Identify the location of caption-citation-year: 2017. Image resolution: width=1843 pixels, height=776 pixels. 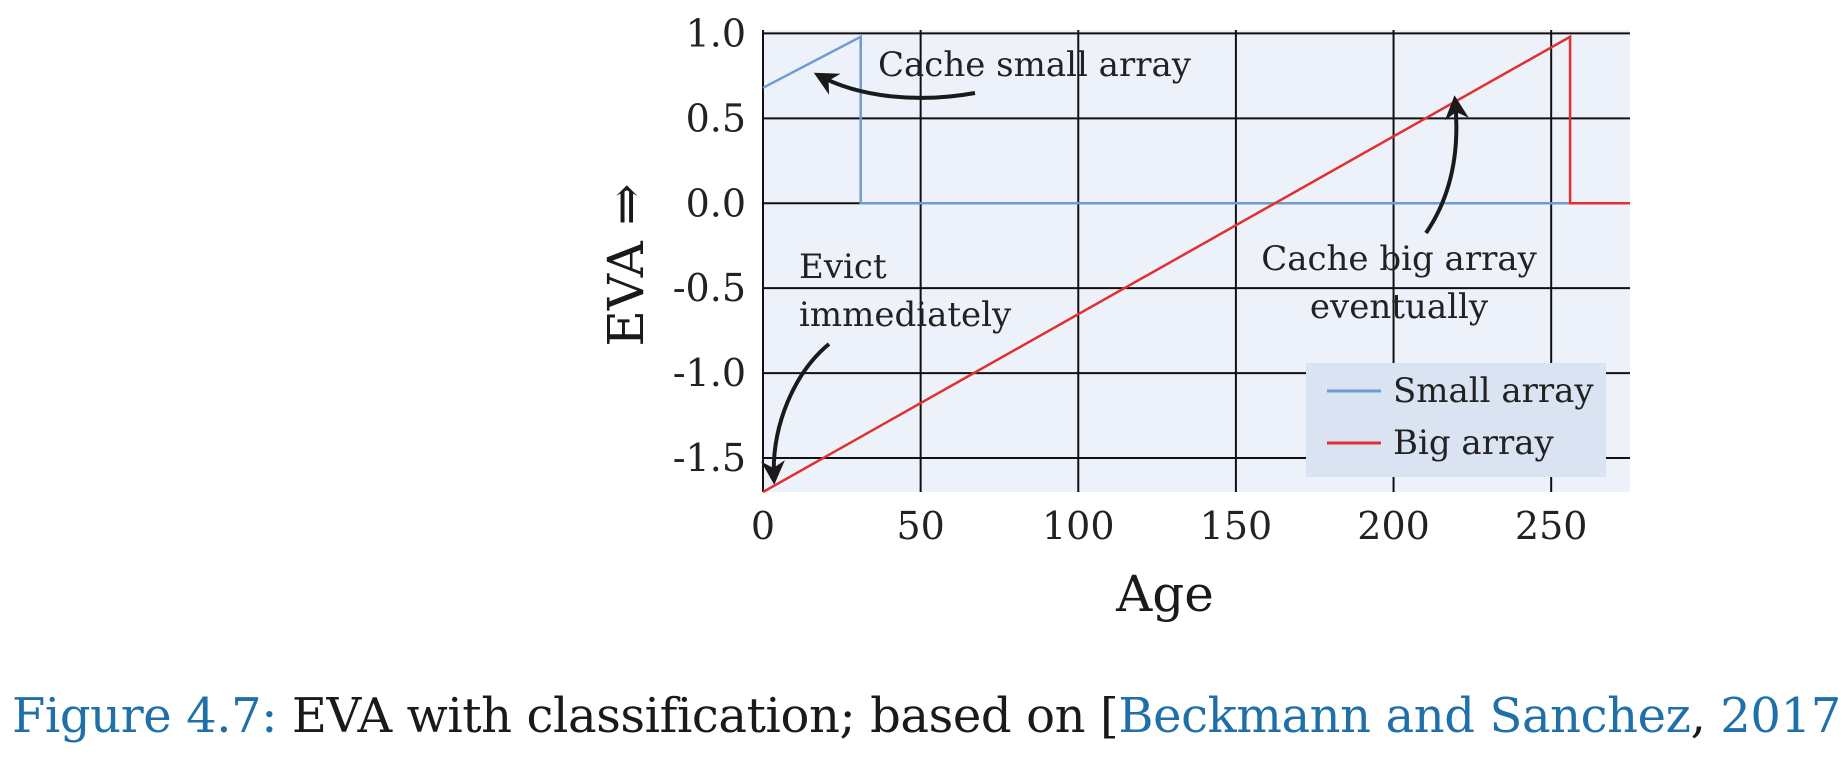
(1780, 716).